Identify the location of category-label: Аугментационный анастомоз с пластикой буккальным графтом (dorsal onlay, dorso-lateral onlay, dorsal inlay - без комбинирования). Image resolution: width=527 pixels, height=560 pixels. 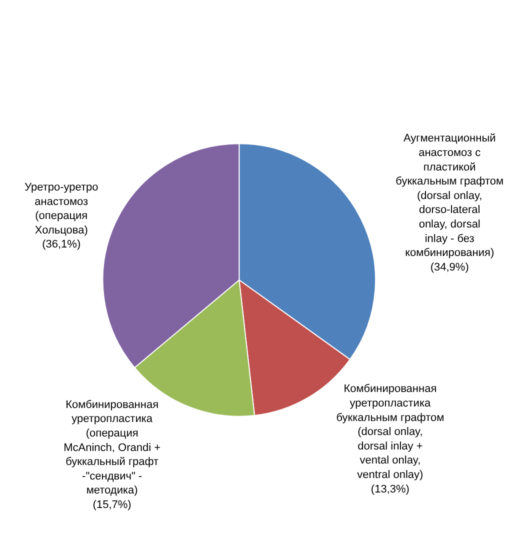
(450, 196).